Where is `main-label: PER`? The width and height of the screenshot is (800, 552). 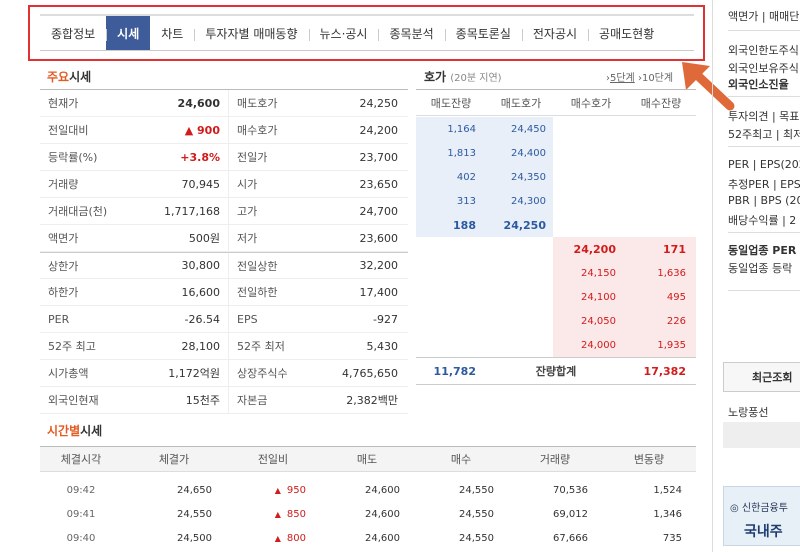 main-label: PER is located at coordinates (94, 319).